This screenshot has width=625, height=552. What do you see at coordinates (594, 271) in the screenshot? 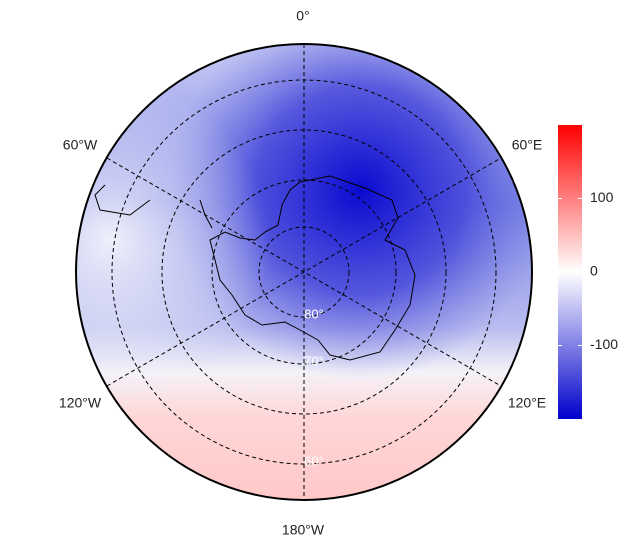
I see `colorbar-tick-label: 0` at bounding box center [594, 271].